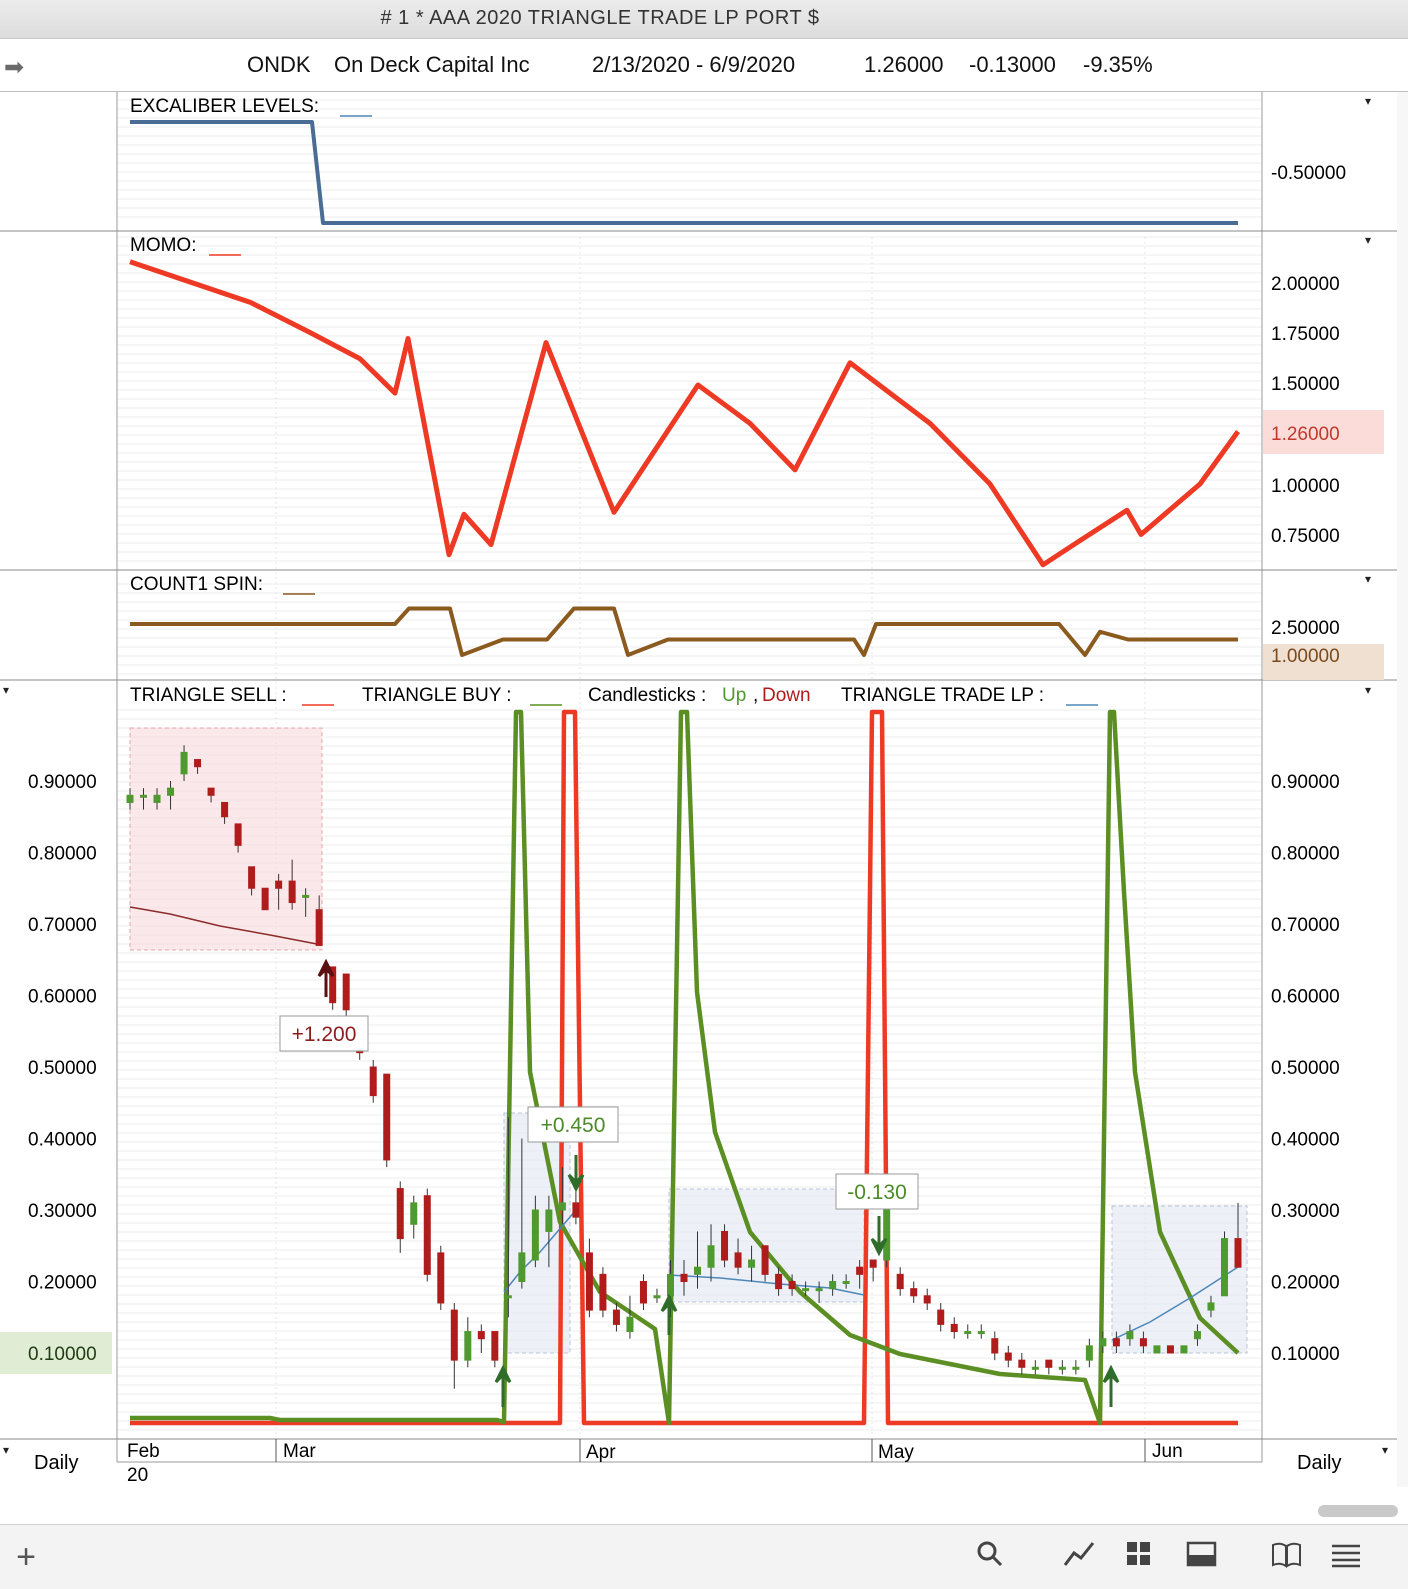  What do you see at coordinates (324, 1034) in the screenshot?
I see `annotation-1: +1.200` at bounding box center [324, 1034].